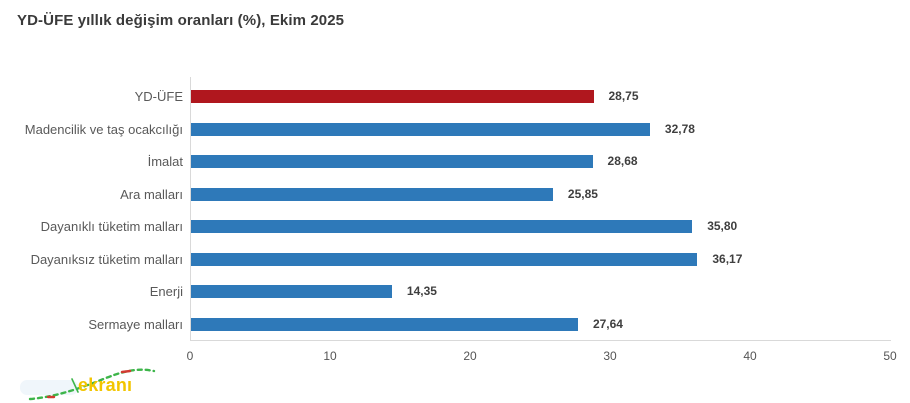  I want to click on value-label: 27,64, so click(607, 323).